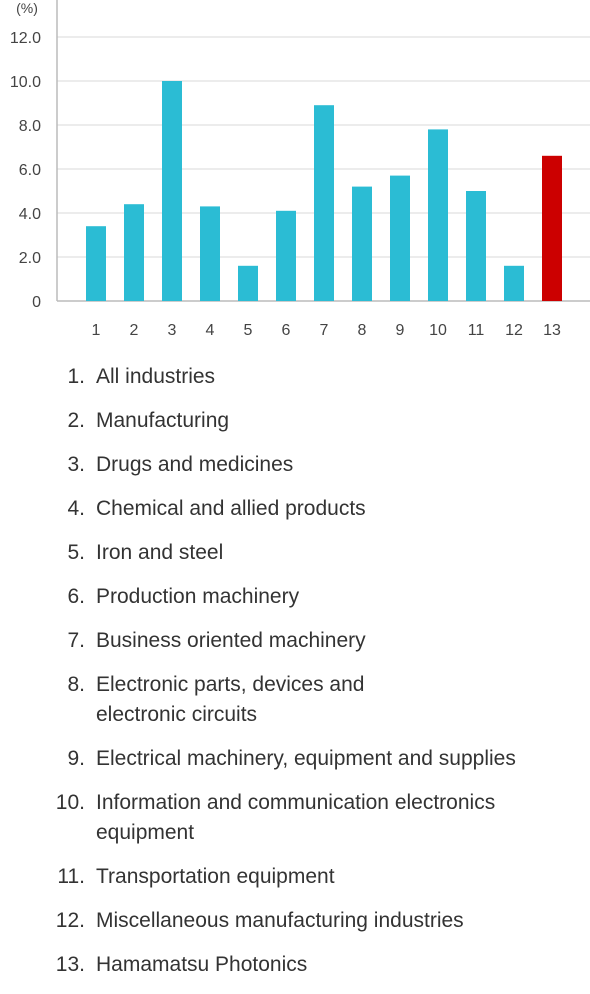 The image size is (590, 994). What do you see at coordinates (30, 170) in the screenshot?
I see `y-tick-label: 6.0` at bounding box center [30, 170].